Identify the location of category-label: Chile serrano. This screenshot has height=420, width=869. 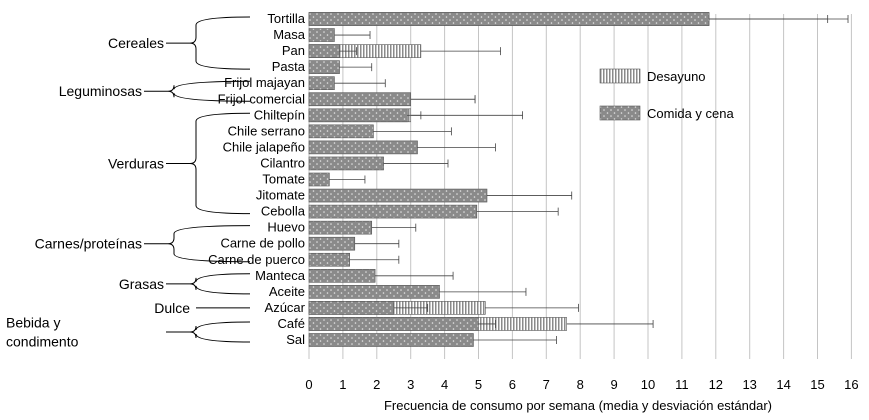
(266, 130).